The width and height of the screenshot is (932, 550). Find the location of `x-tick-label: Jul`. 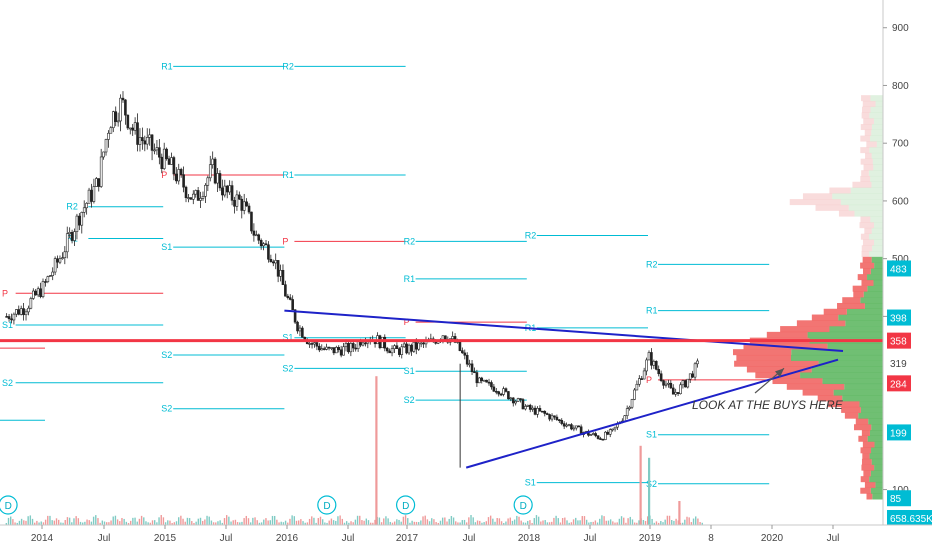

x-tick-label: Jul is located at coordinates (104, 538).